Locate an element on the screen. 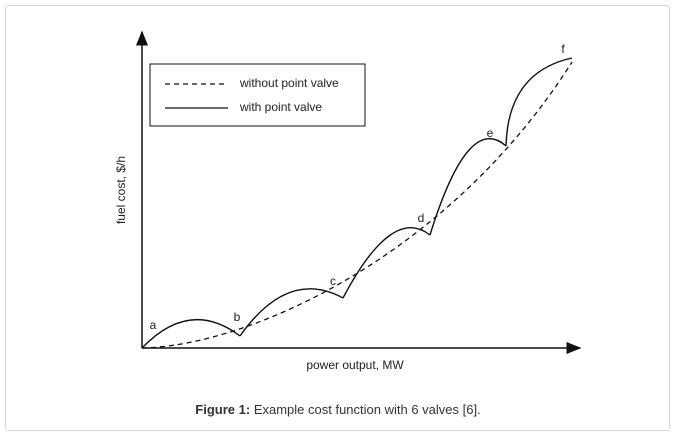 This screenshot has height=438, width=677. legend-entry: without point valve is located at coordinates (289, 83).